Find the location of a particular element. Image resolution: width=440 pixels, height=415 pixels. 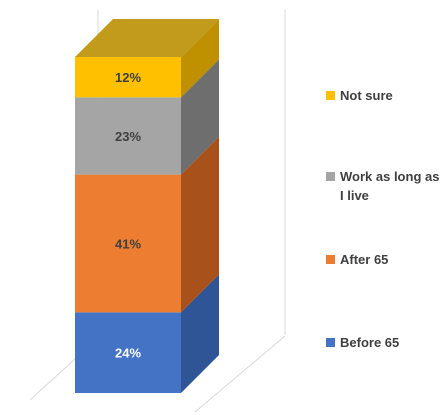

legend-label-after-65: After 65 is located at coordinates (364, 259).